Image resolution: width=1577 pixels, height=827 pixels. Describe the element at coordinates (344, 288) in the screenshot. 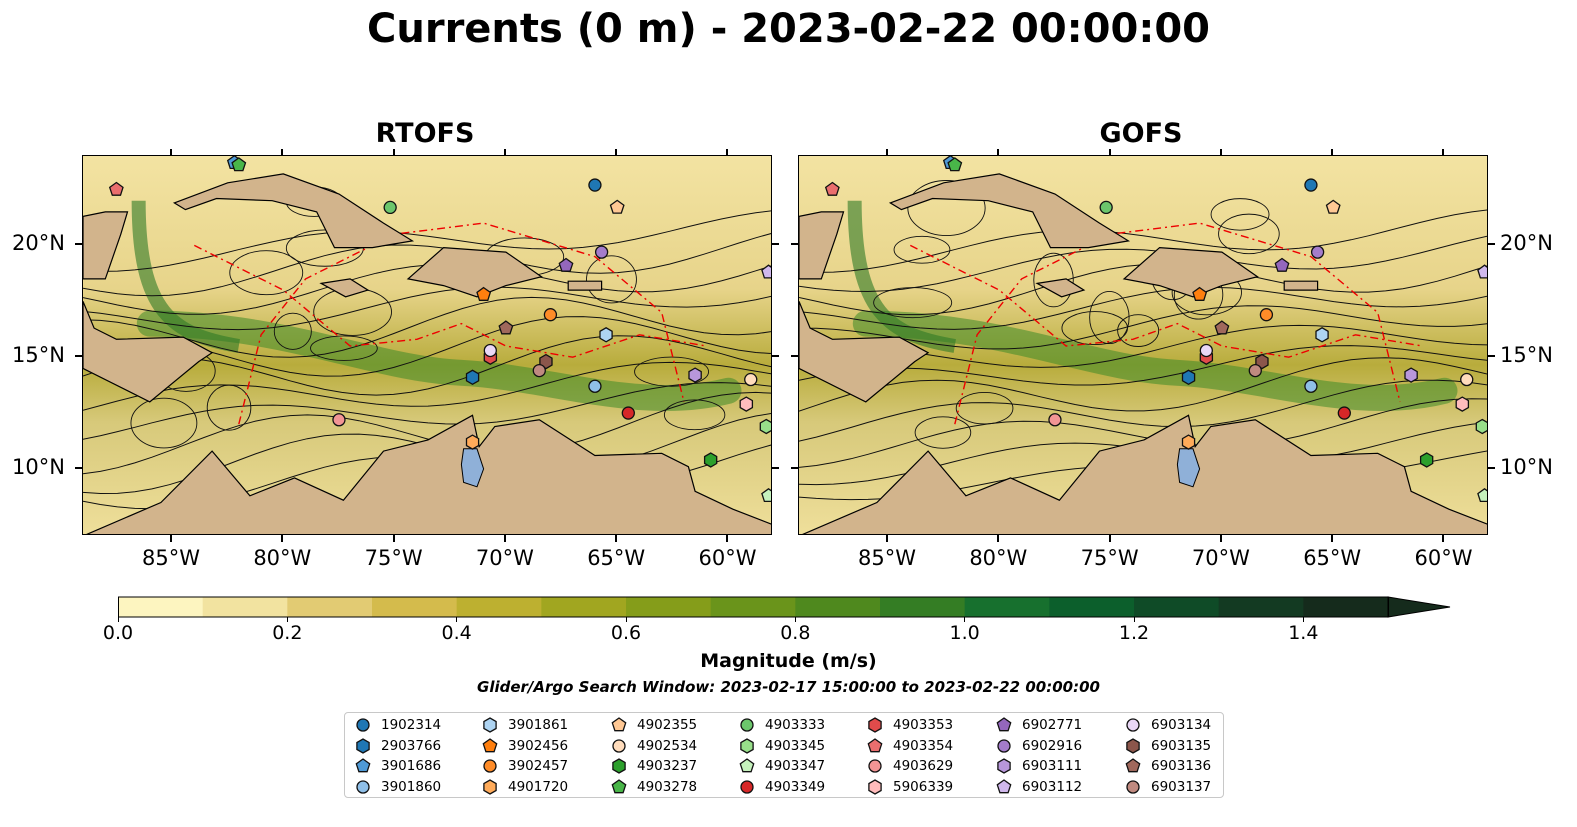

I see `land-jamaica` at that location.